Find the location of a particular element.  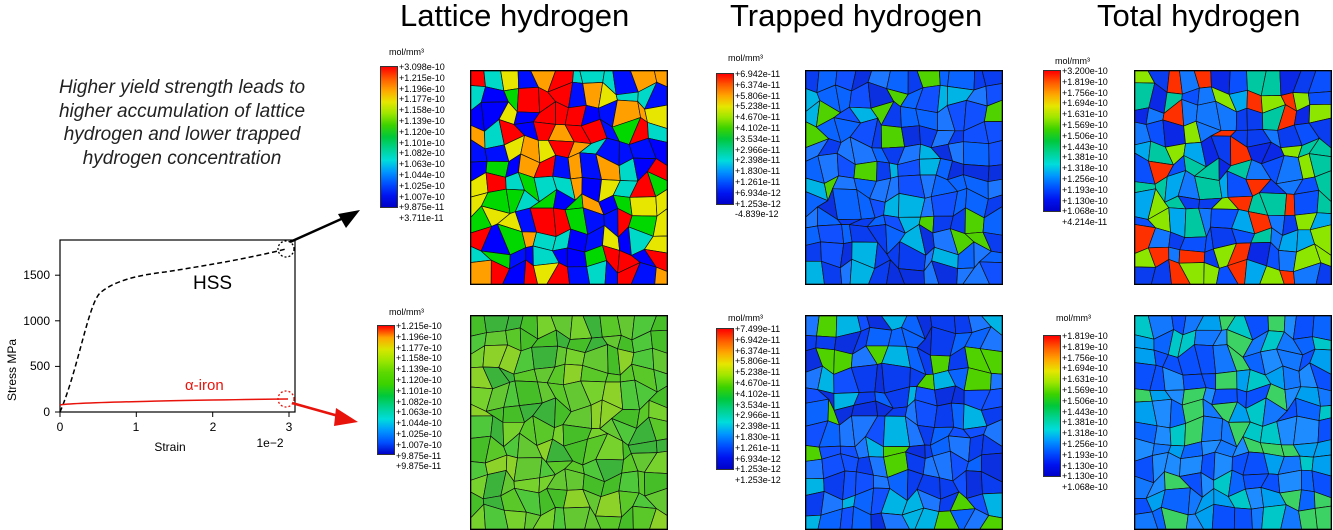

legend-value: +1.381e-10 is located at coordinates (1085, 157).